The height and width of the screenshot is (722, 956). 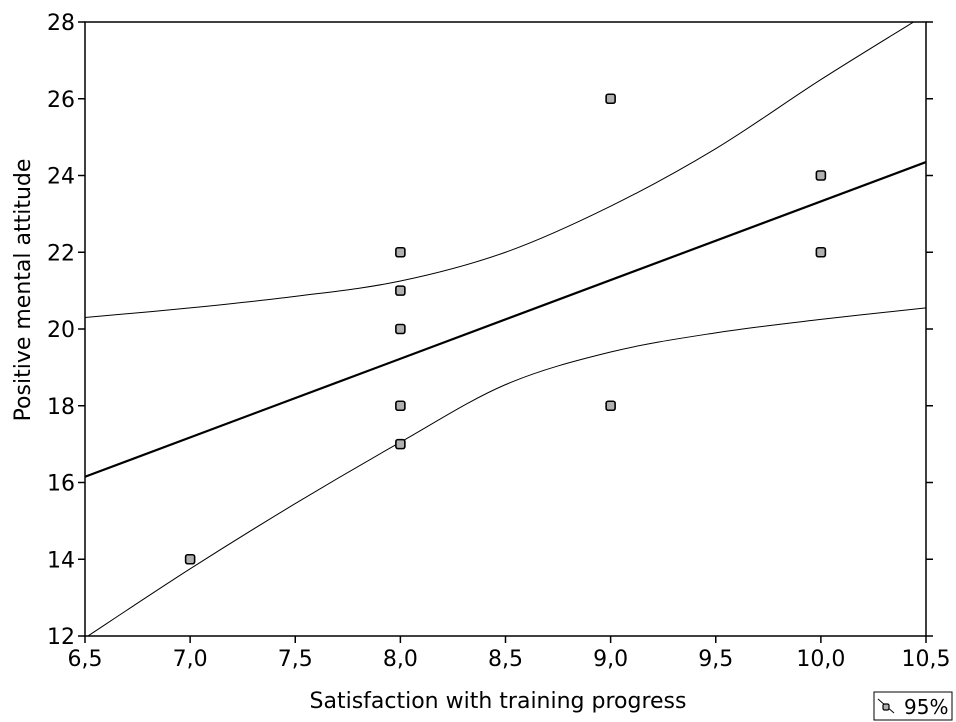 I want to click on y-tick-label: 14, so click(x=61, y=560).